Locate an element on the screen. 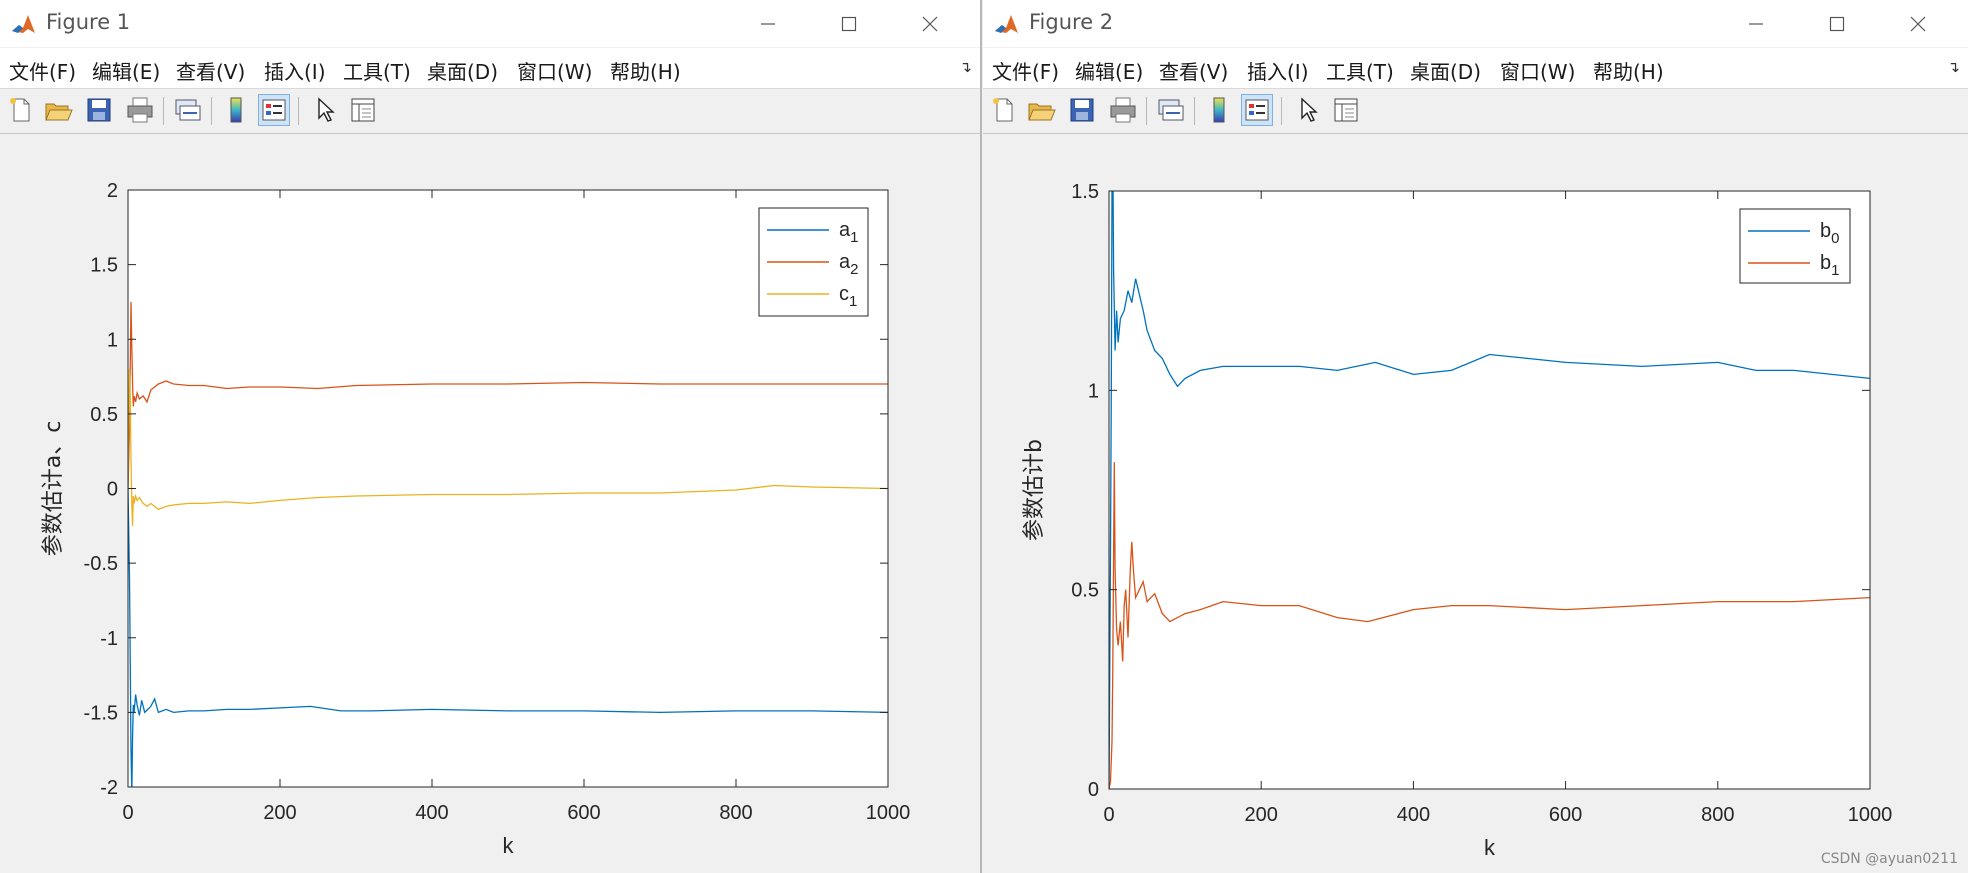  minimize-icon is located at coordinates (1755, 24).